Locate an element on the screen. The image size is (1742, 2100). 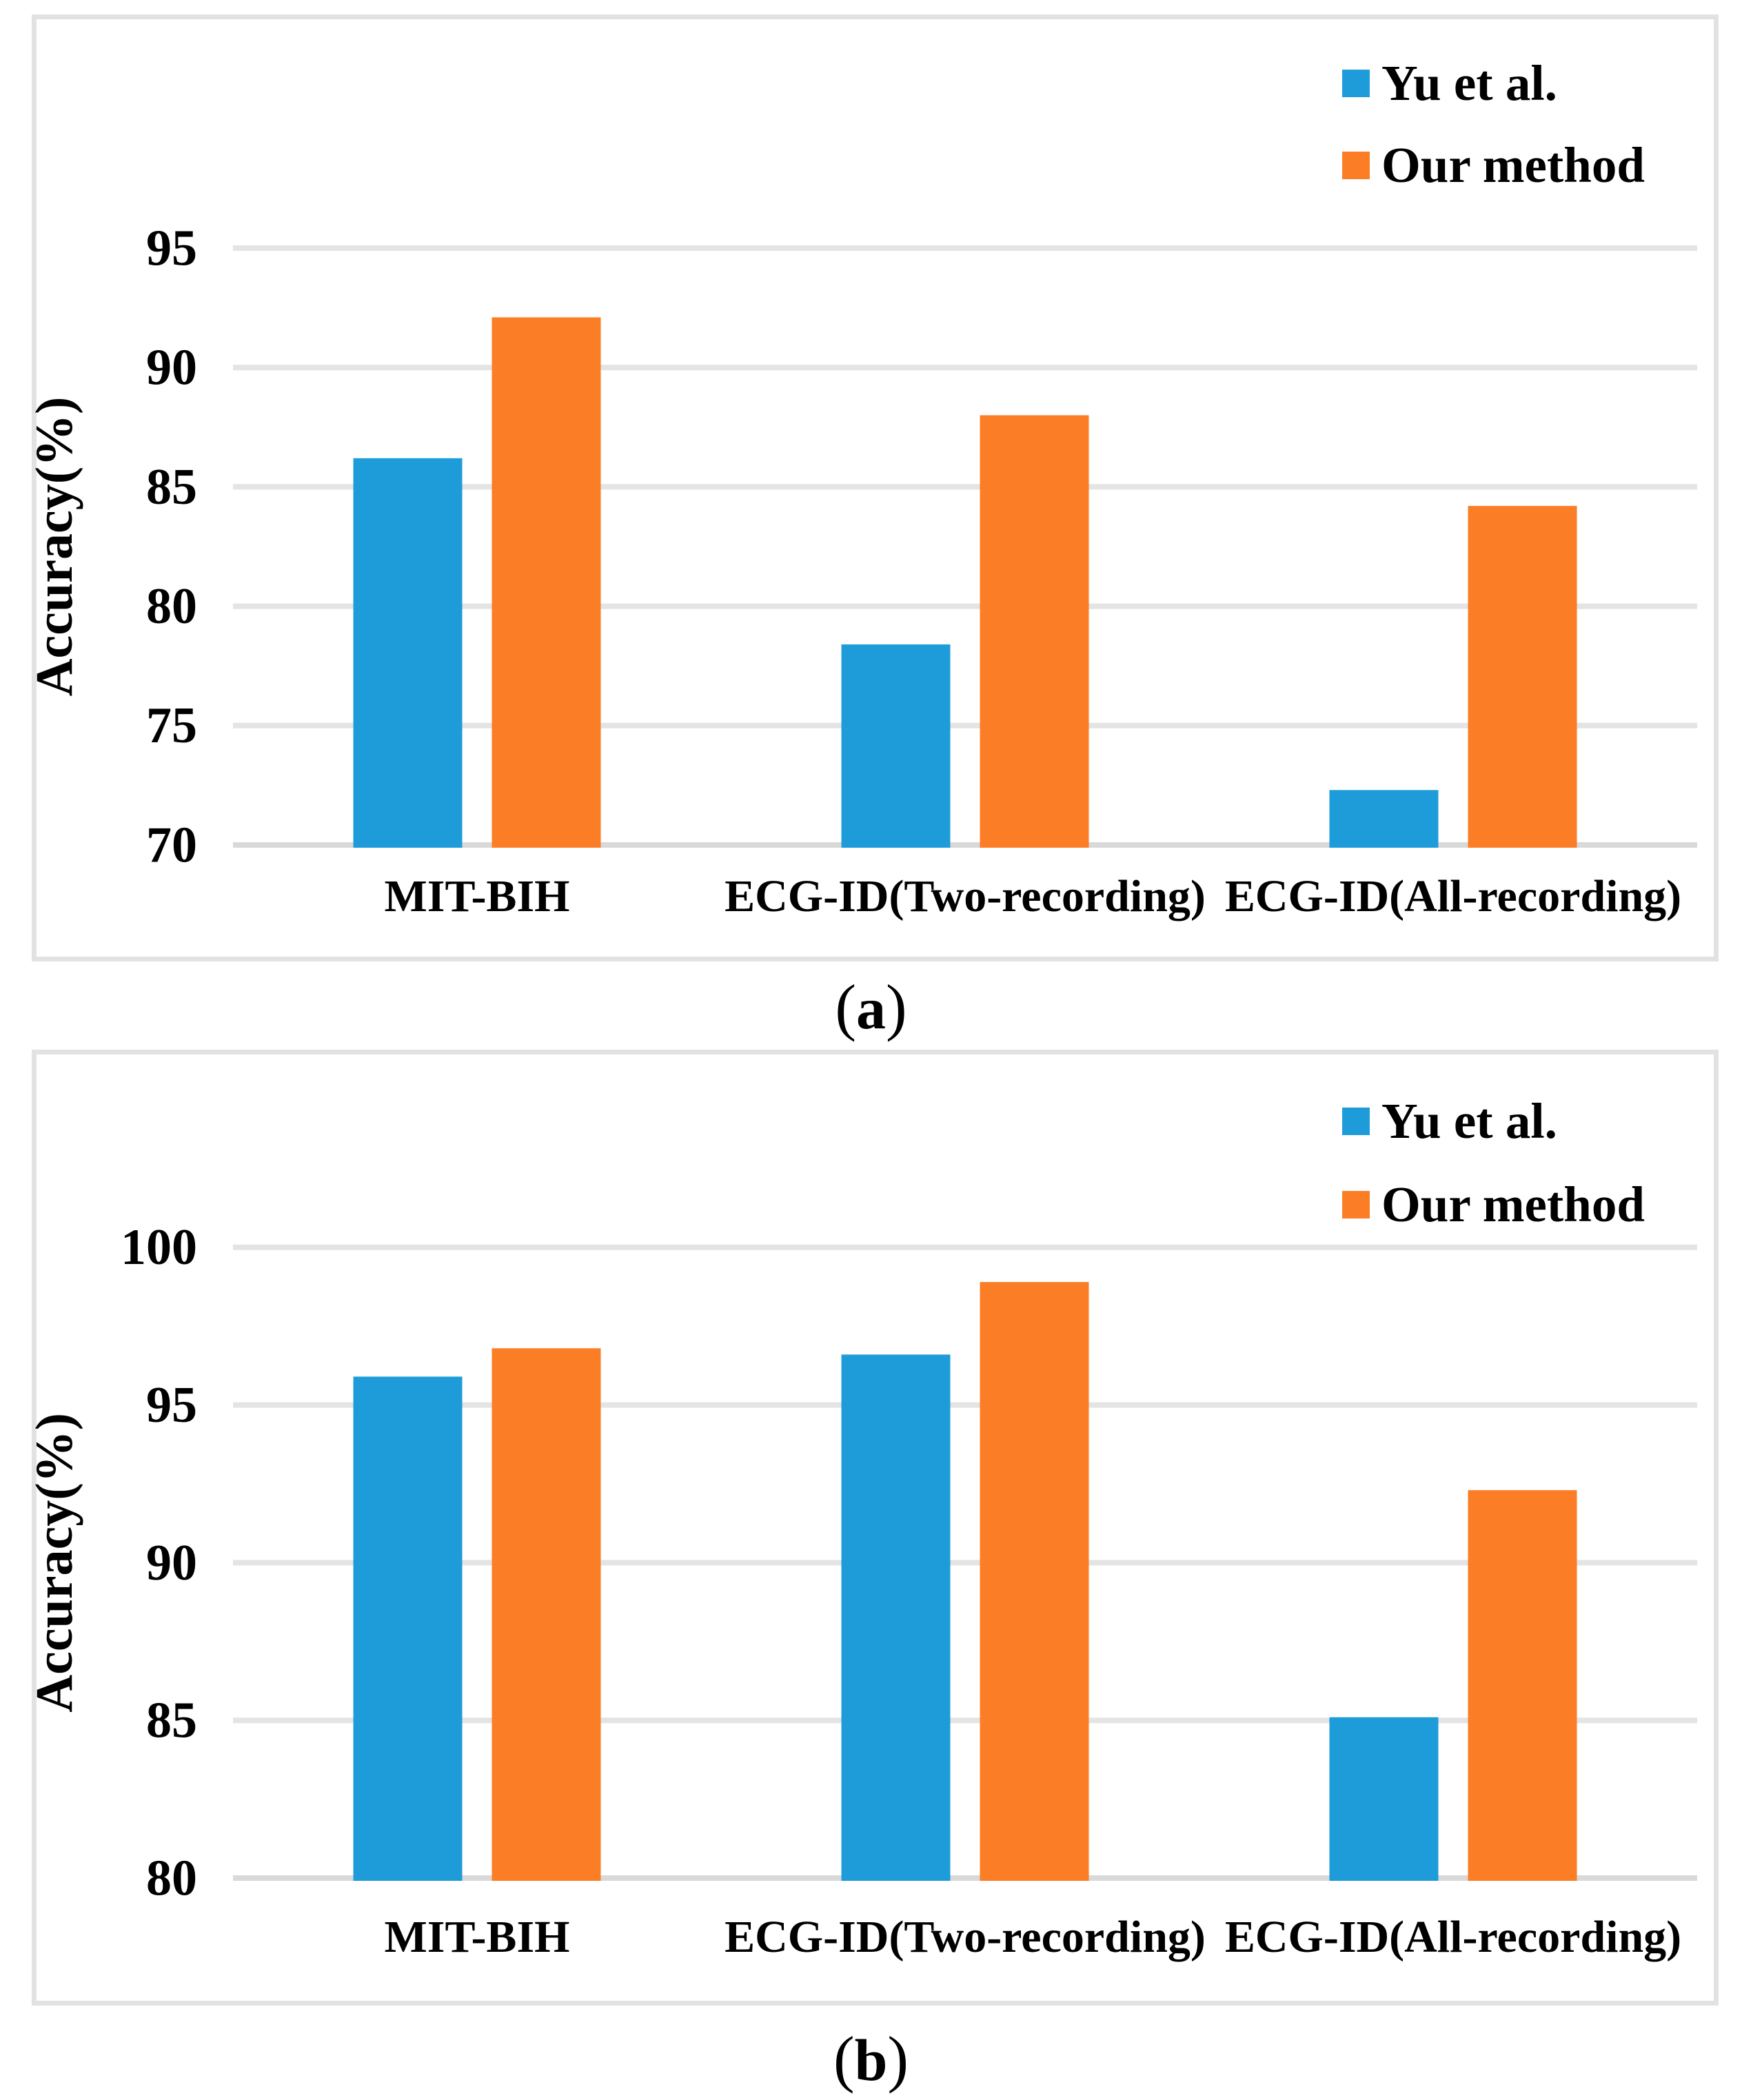
y-tick-label: 75 is located at coordinates (171, 725).